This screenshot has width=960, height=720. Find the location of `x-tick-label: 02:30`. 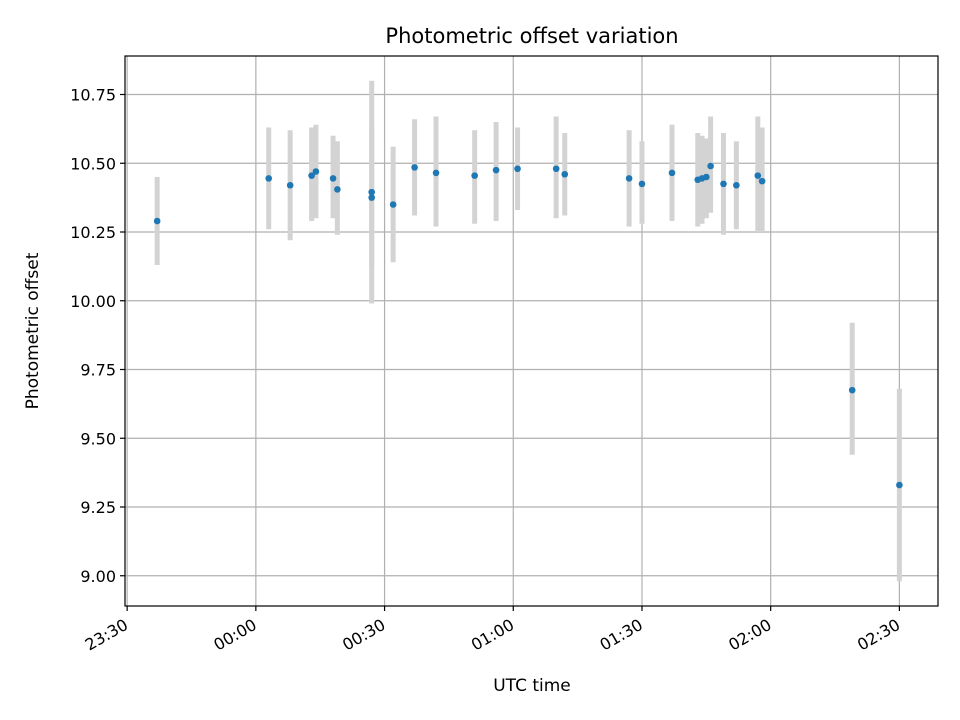

x-tick-label: 02:30 is located at coordinates (878, 635).